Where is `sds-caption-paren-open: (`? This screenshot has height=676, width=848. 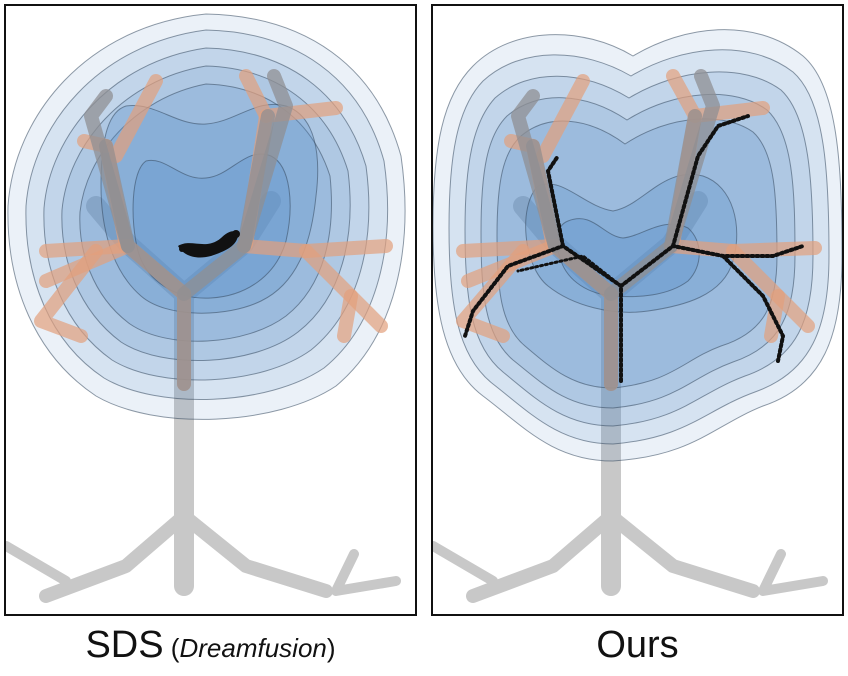
sds-caption-paren-open: ( is located at coordinates (171, 648).